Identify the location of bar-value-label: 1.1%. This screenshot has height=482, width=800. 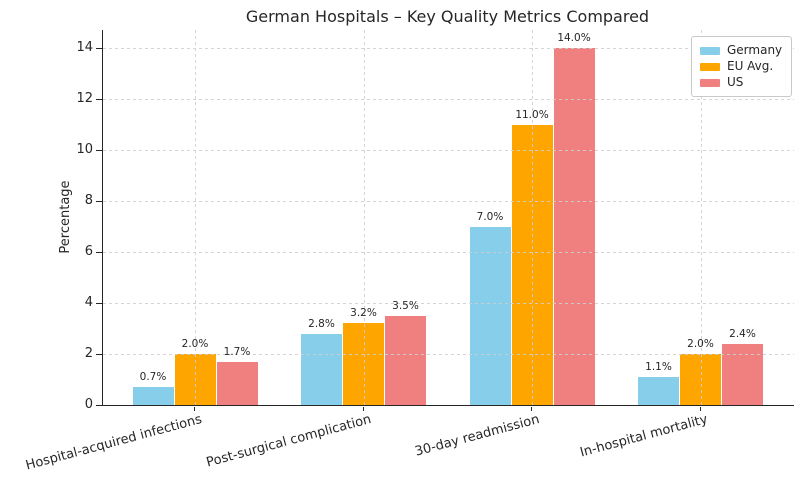
(658, 366).